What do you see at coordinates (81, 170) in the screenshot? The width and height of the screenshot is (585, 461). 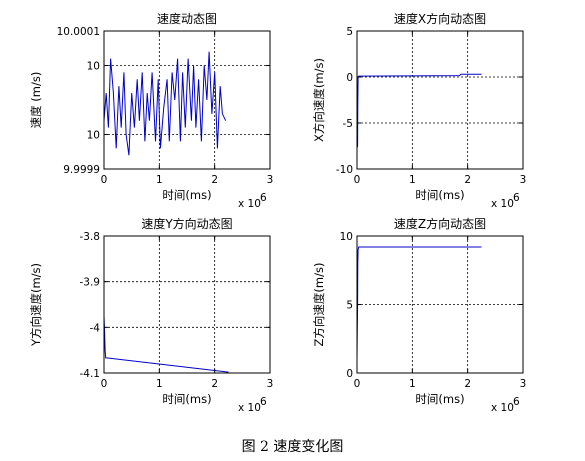 I see `speed-y-tick-label: 9.9999` at bounding box center [81, 170].